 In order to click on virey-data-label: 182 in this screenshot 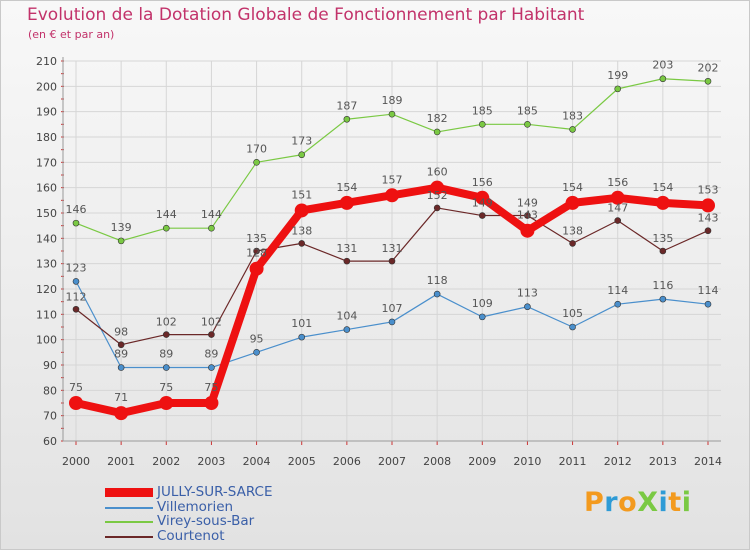, I will do `click(437, 118)`.